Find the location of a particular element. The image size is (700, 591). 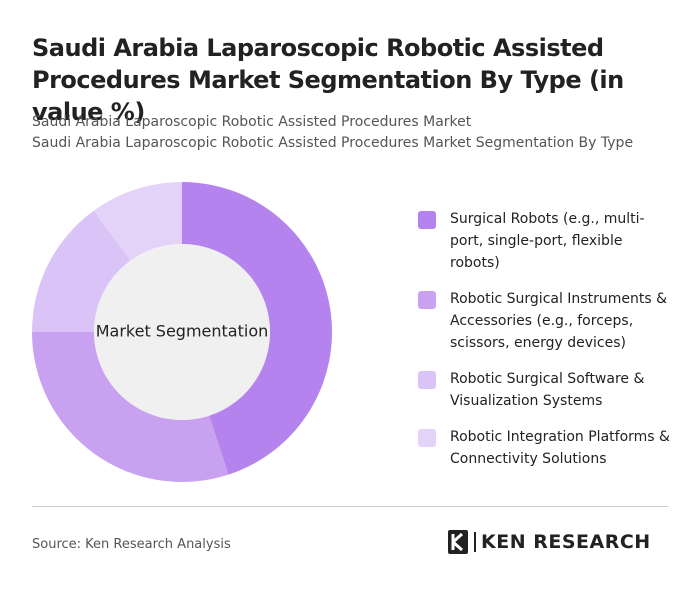

center-label: Market Segmentation is located at coordinates (182, 331).